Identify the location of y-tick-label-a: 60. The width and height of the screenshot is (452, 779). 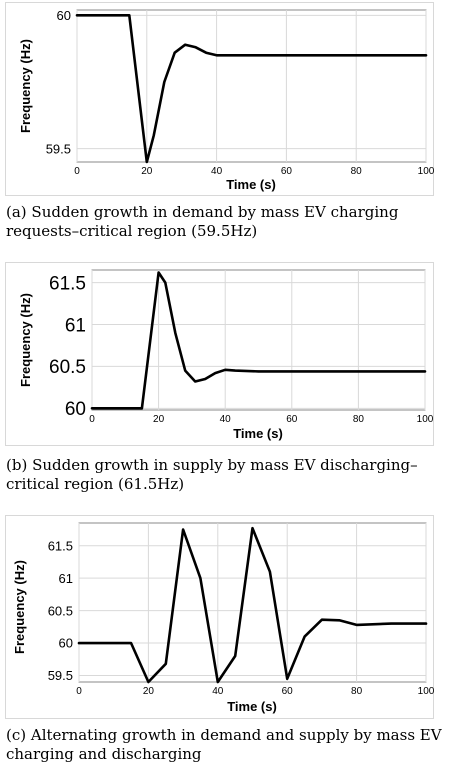
(64, 15).